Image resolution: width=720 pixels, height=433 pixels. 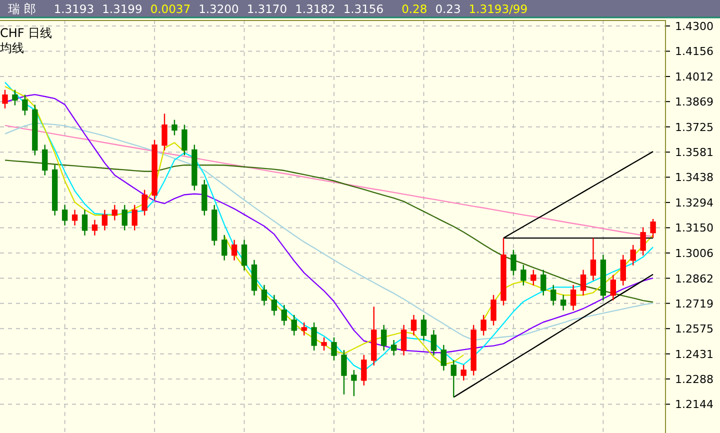 I want to click on y-tick-label: 1.2431, so click(x=694, y=354).